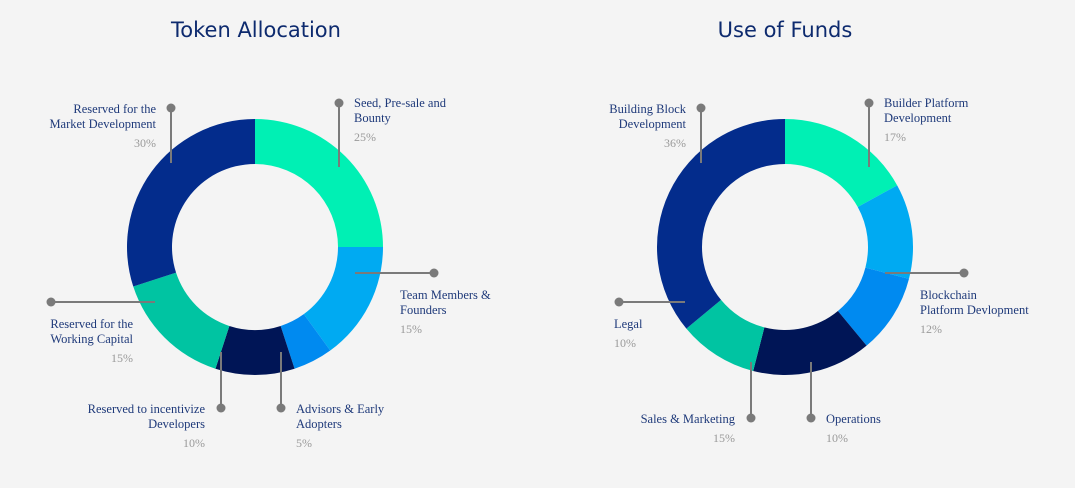 The image size is (1075, 488). Describe the element at coordinates (445, 295) in the screenshot. I see `token-allocation-label-text: Team Members &` at that location.